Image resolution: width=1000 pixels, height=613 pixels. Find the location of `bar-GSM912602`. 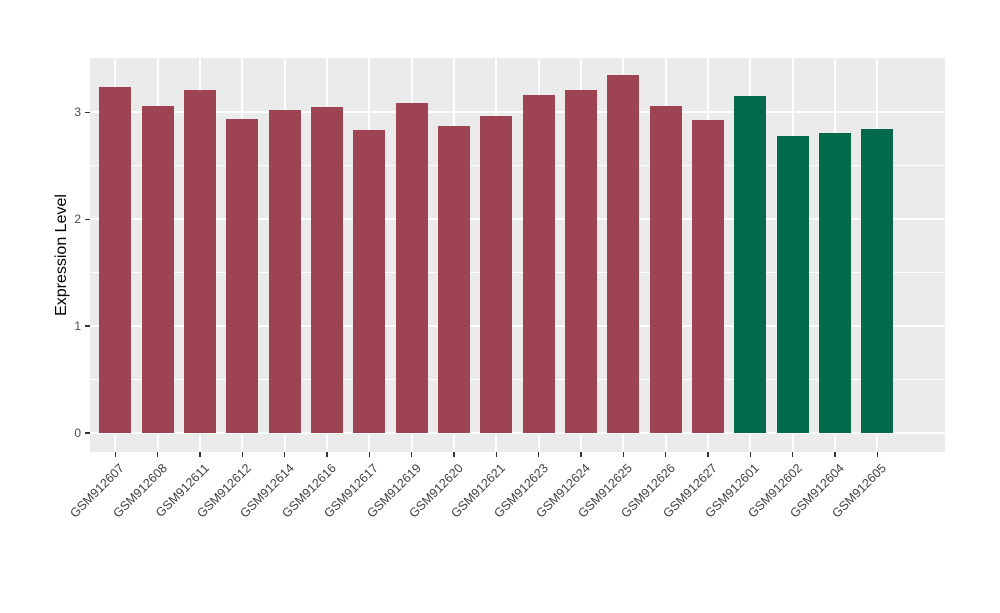

bar-GSM912602 is located at coordinates (792, 284).